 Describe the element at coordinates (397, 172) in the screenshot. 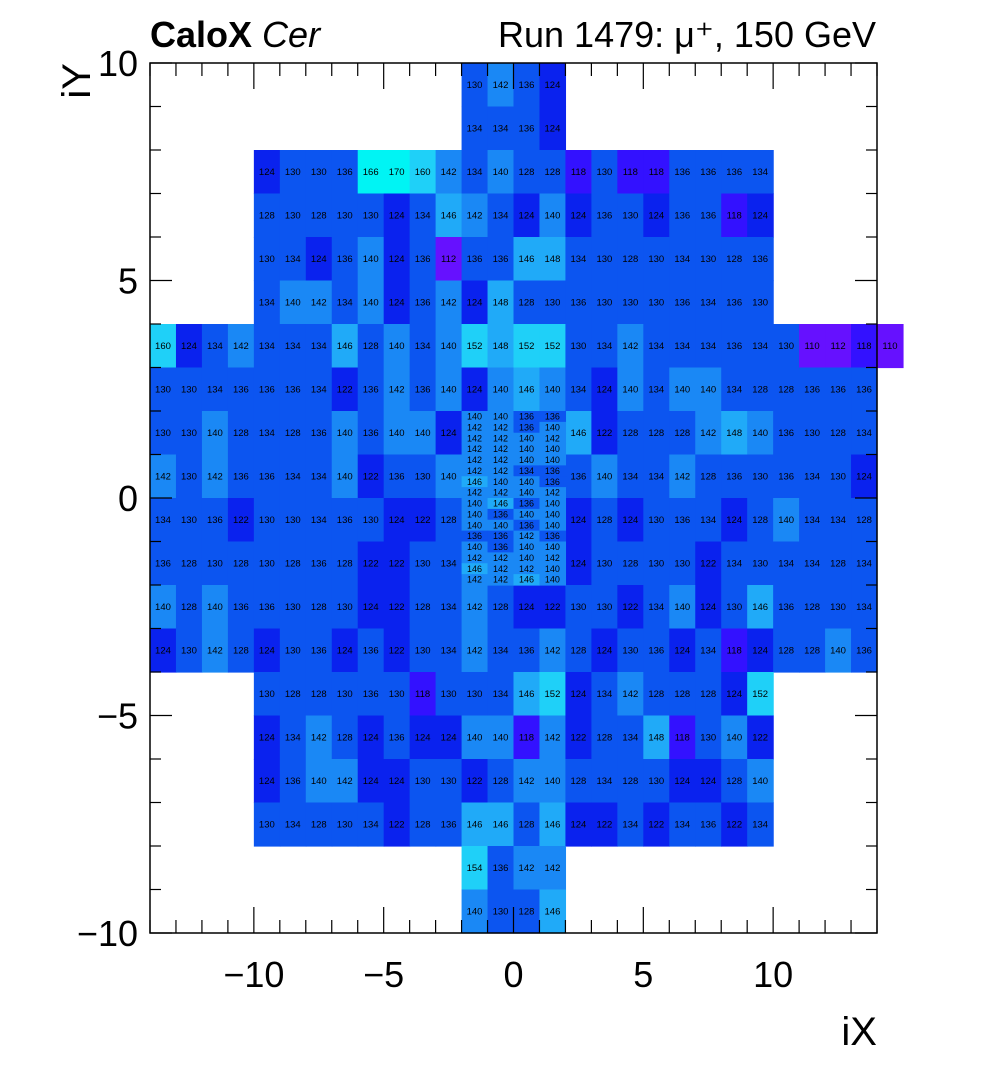

I see `tower-value-label: 170` at that location.